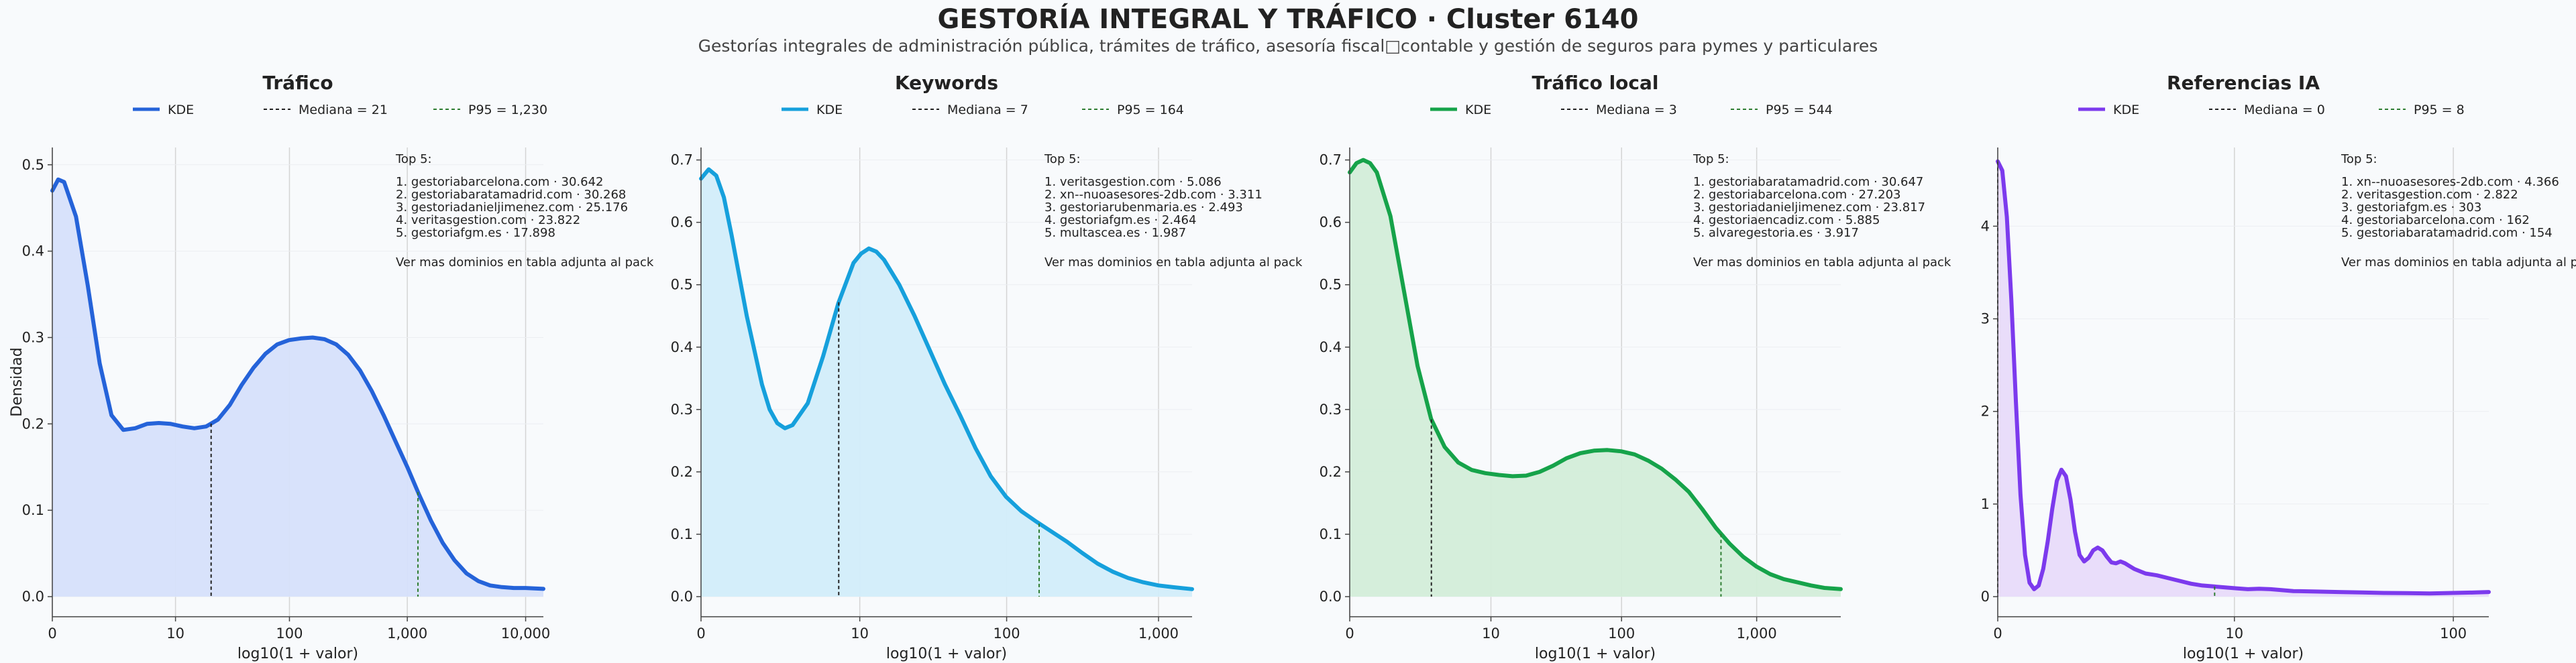 This screenshot has width=2576, height=663. I want to click on top5-item-3: 3. gestoriadanieljimenez.com · 25.176, so click(512, 208).